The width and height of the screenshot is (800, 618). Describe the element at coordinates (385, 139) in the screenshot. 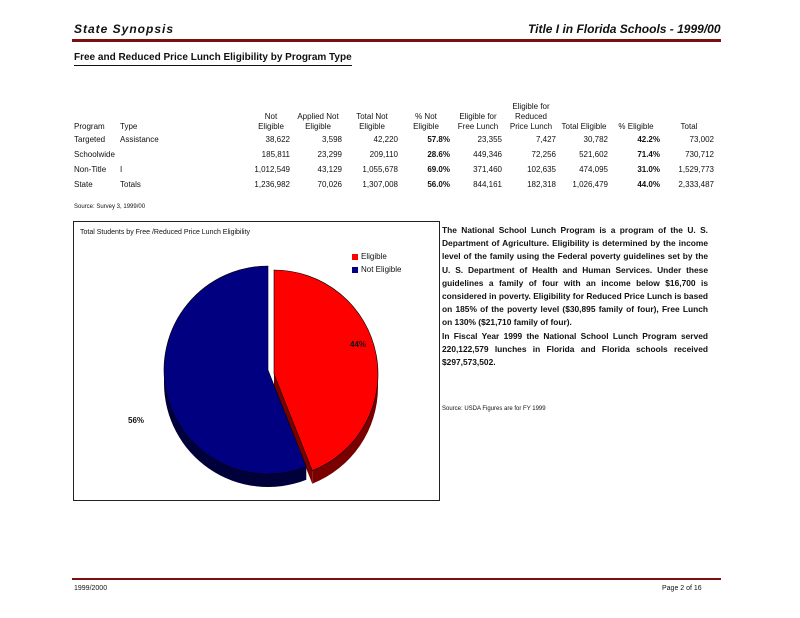

I see `table-cell: 42,220` at that location.